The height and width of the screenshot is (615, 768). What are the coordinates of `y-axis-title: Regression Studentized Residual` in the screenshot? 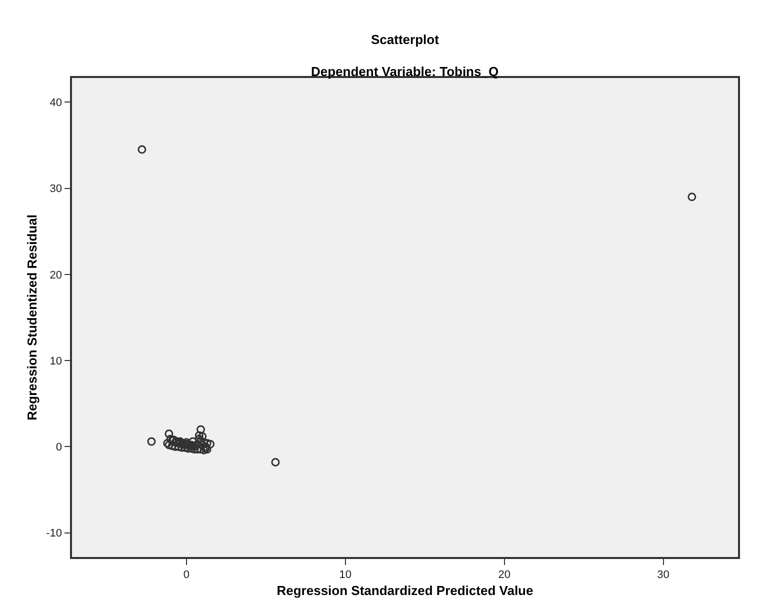 It's located at (32, 317).